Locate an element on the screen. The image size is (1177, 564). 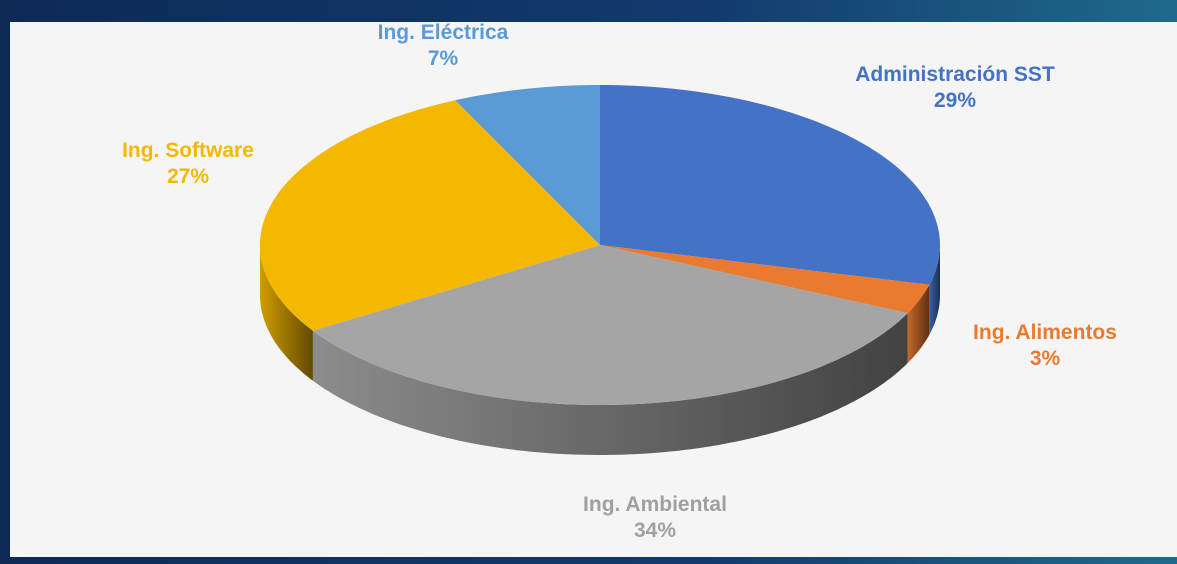
category-label: Ing. Software is located at coordinates (188, 150).